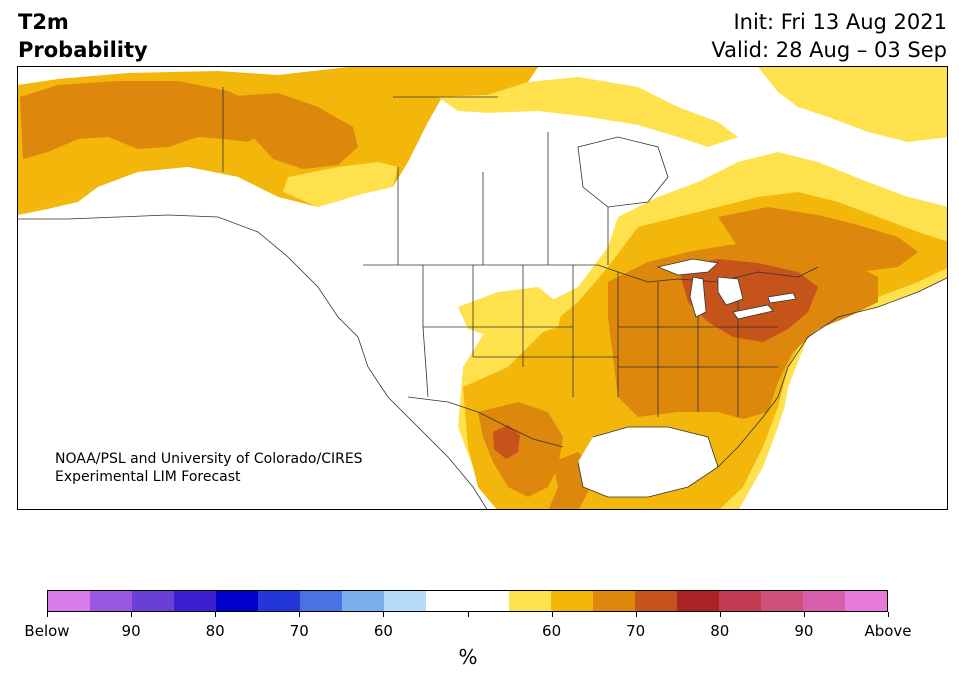 The height and width of the screenshot is (680, 959). I want to click on coastline-gulf, so click(648, 462).